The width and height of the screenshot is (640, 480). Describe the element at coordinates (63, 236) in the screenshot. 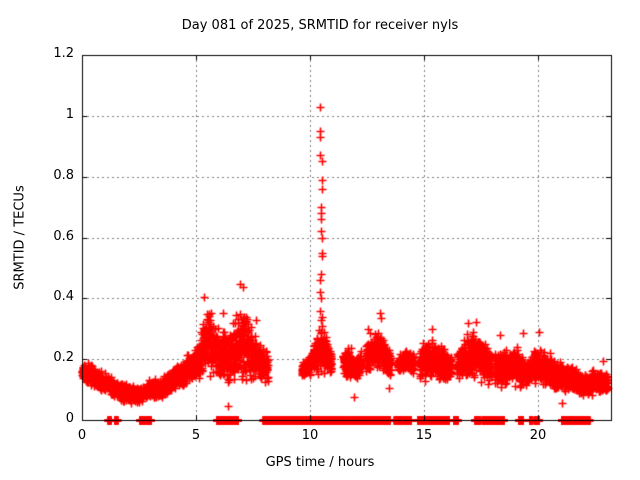

I see `y-tick-label: 0.6` at that location.